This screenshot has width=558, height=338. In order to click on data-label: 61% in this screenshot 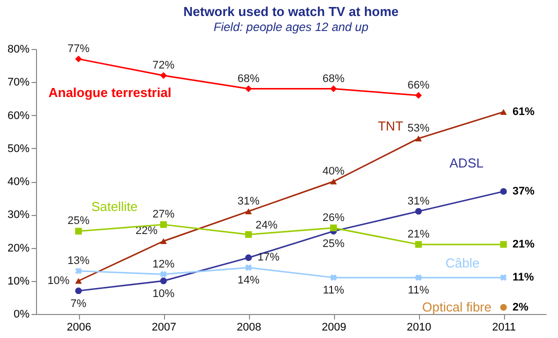, I will do `click(523, 112)`.